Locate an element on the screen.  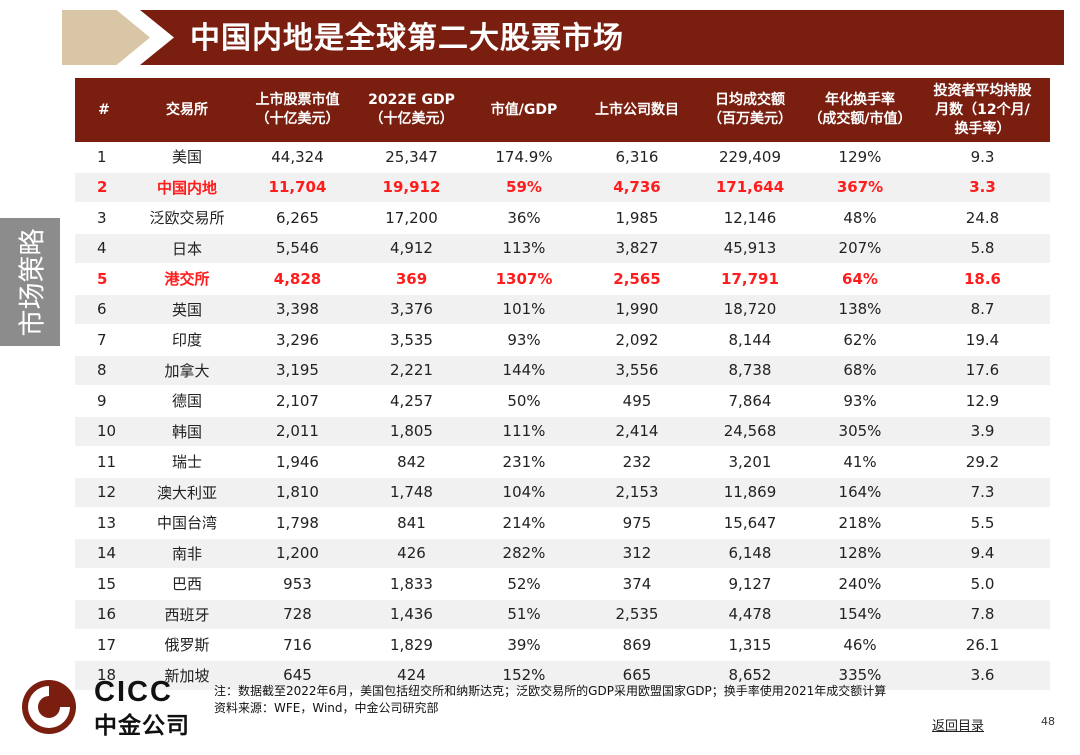
table-cell: 8,652 is located at coordinates (750, 675).